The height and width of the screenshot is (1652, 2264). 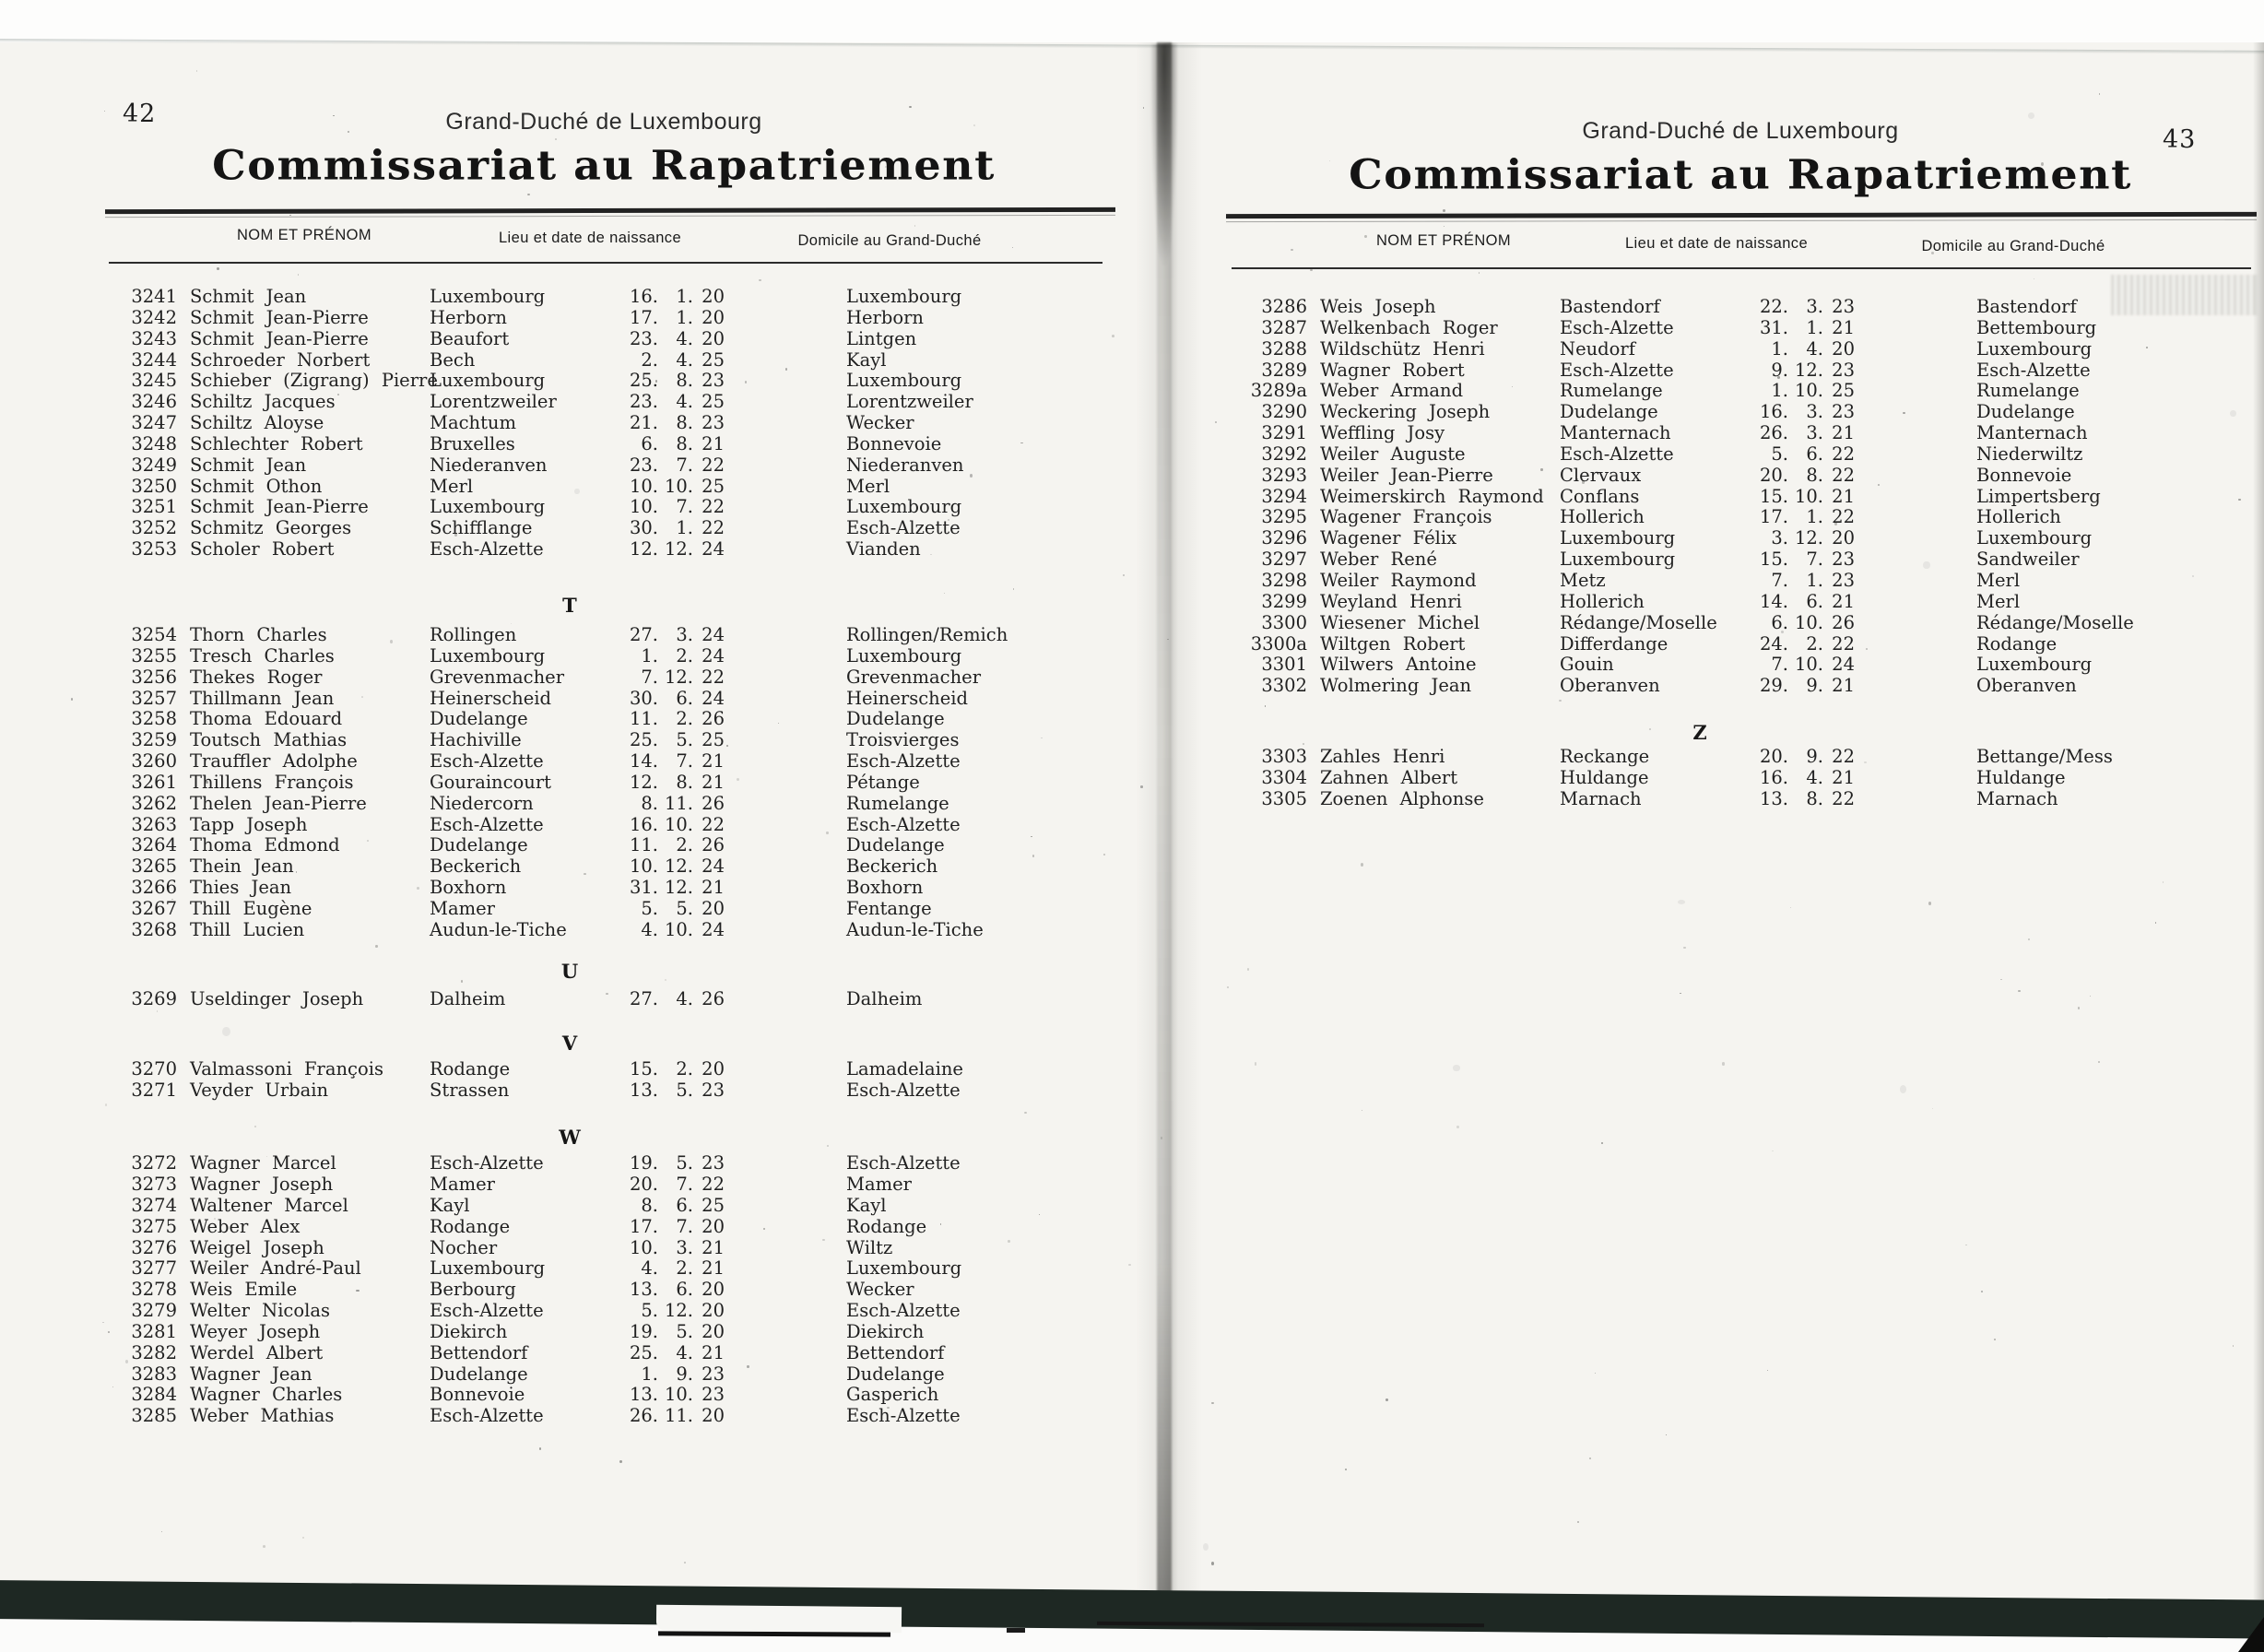 I want to click on row-domicile: Dudelange, so click(x=895, y=719).